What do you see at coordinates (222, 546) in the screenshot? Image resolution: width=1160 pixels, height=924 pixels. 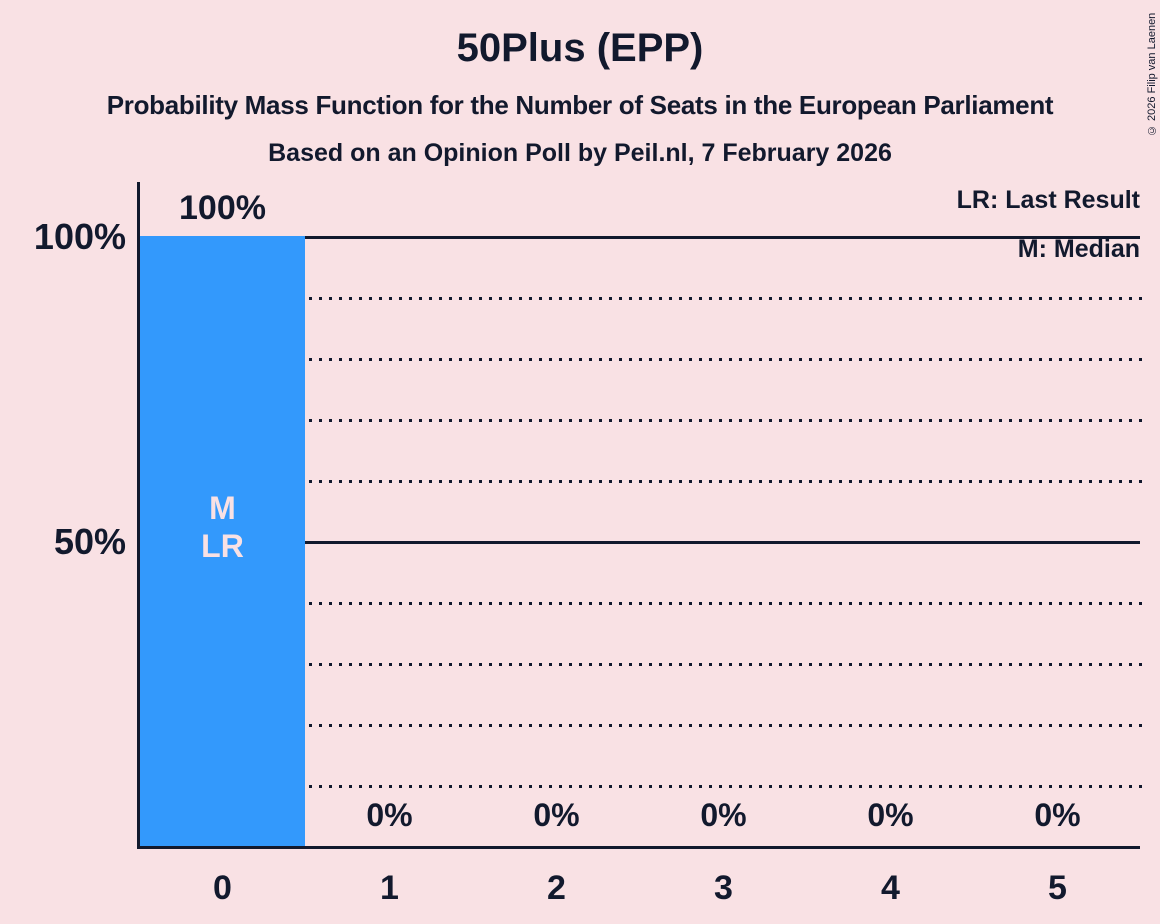 I see `last-result-marker: LR` at bounding box center [222, 546].